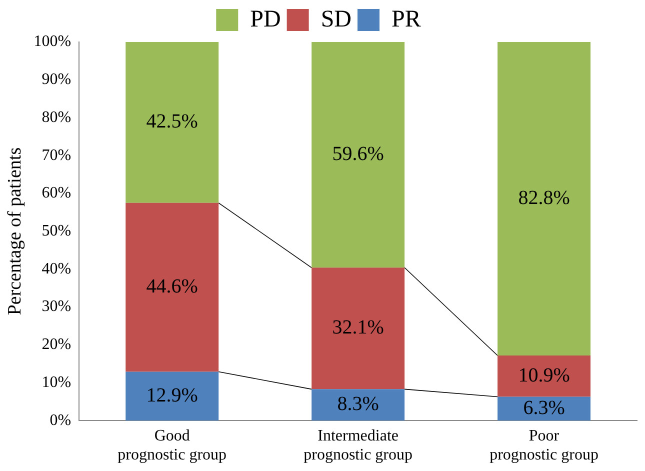 The image size is (645, 471). I want to click on y-tick-label: 90%, so click(57, 79).